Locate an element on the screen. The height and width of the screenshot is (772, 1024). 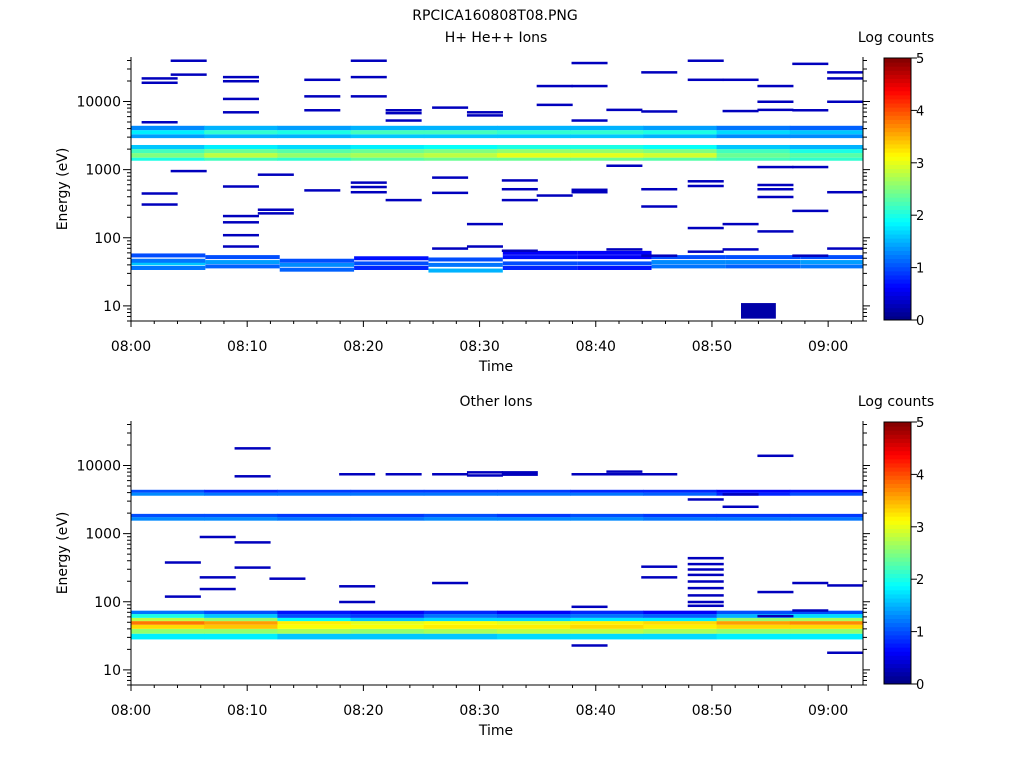
x-tick-label: 08:30 is located at coordinates (479, 711).